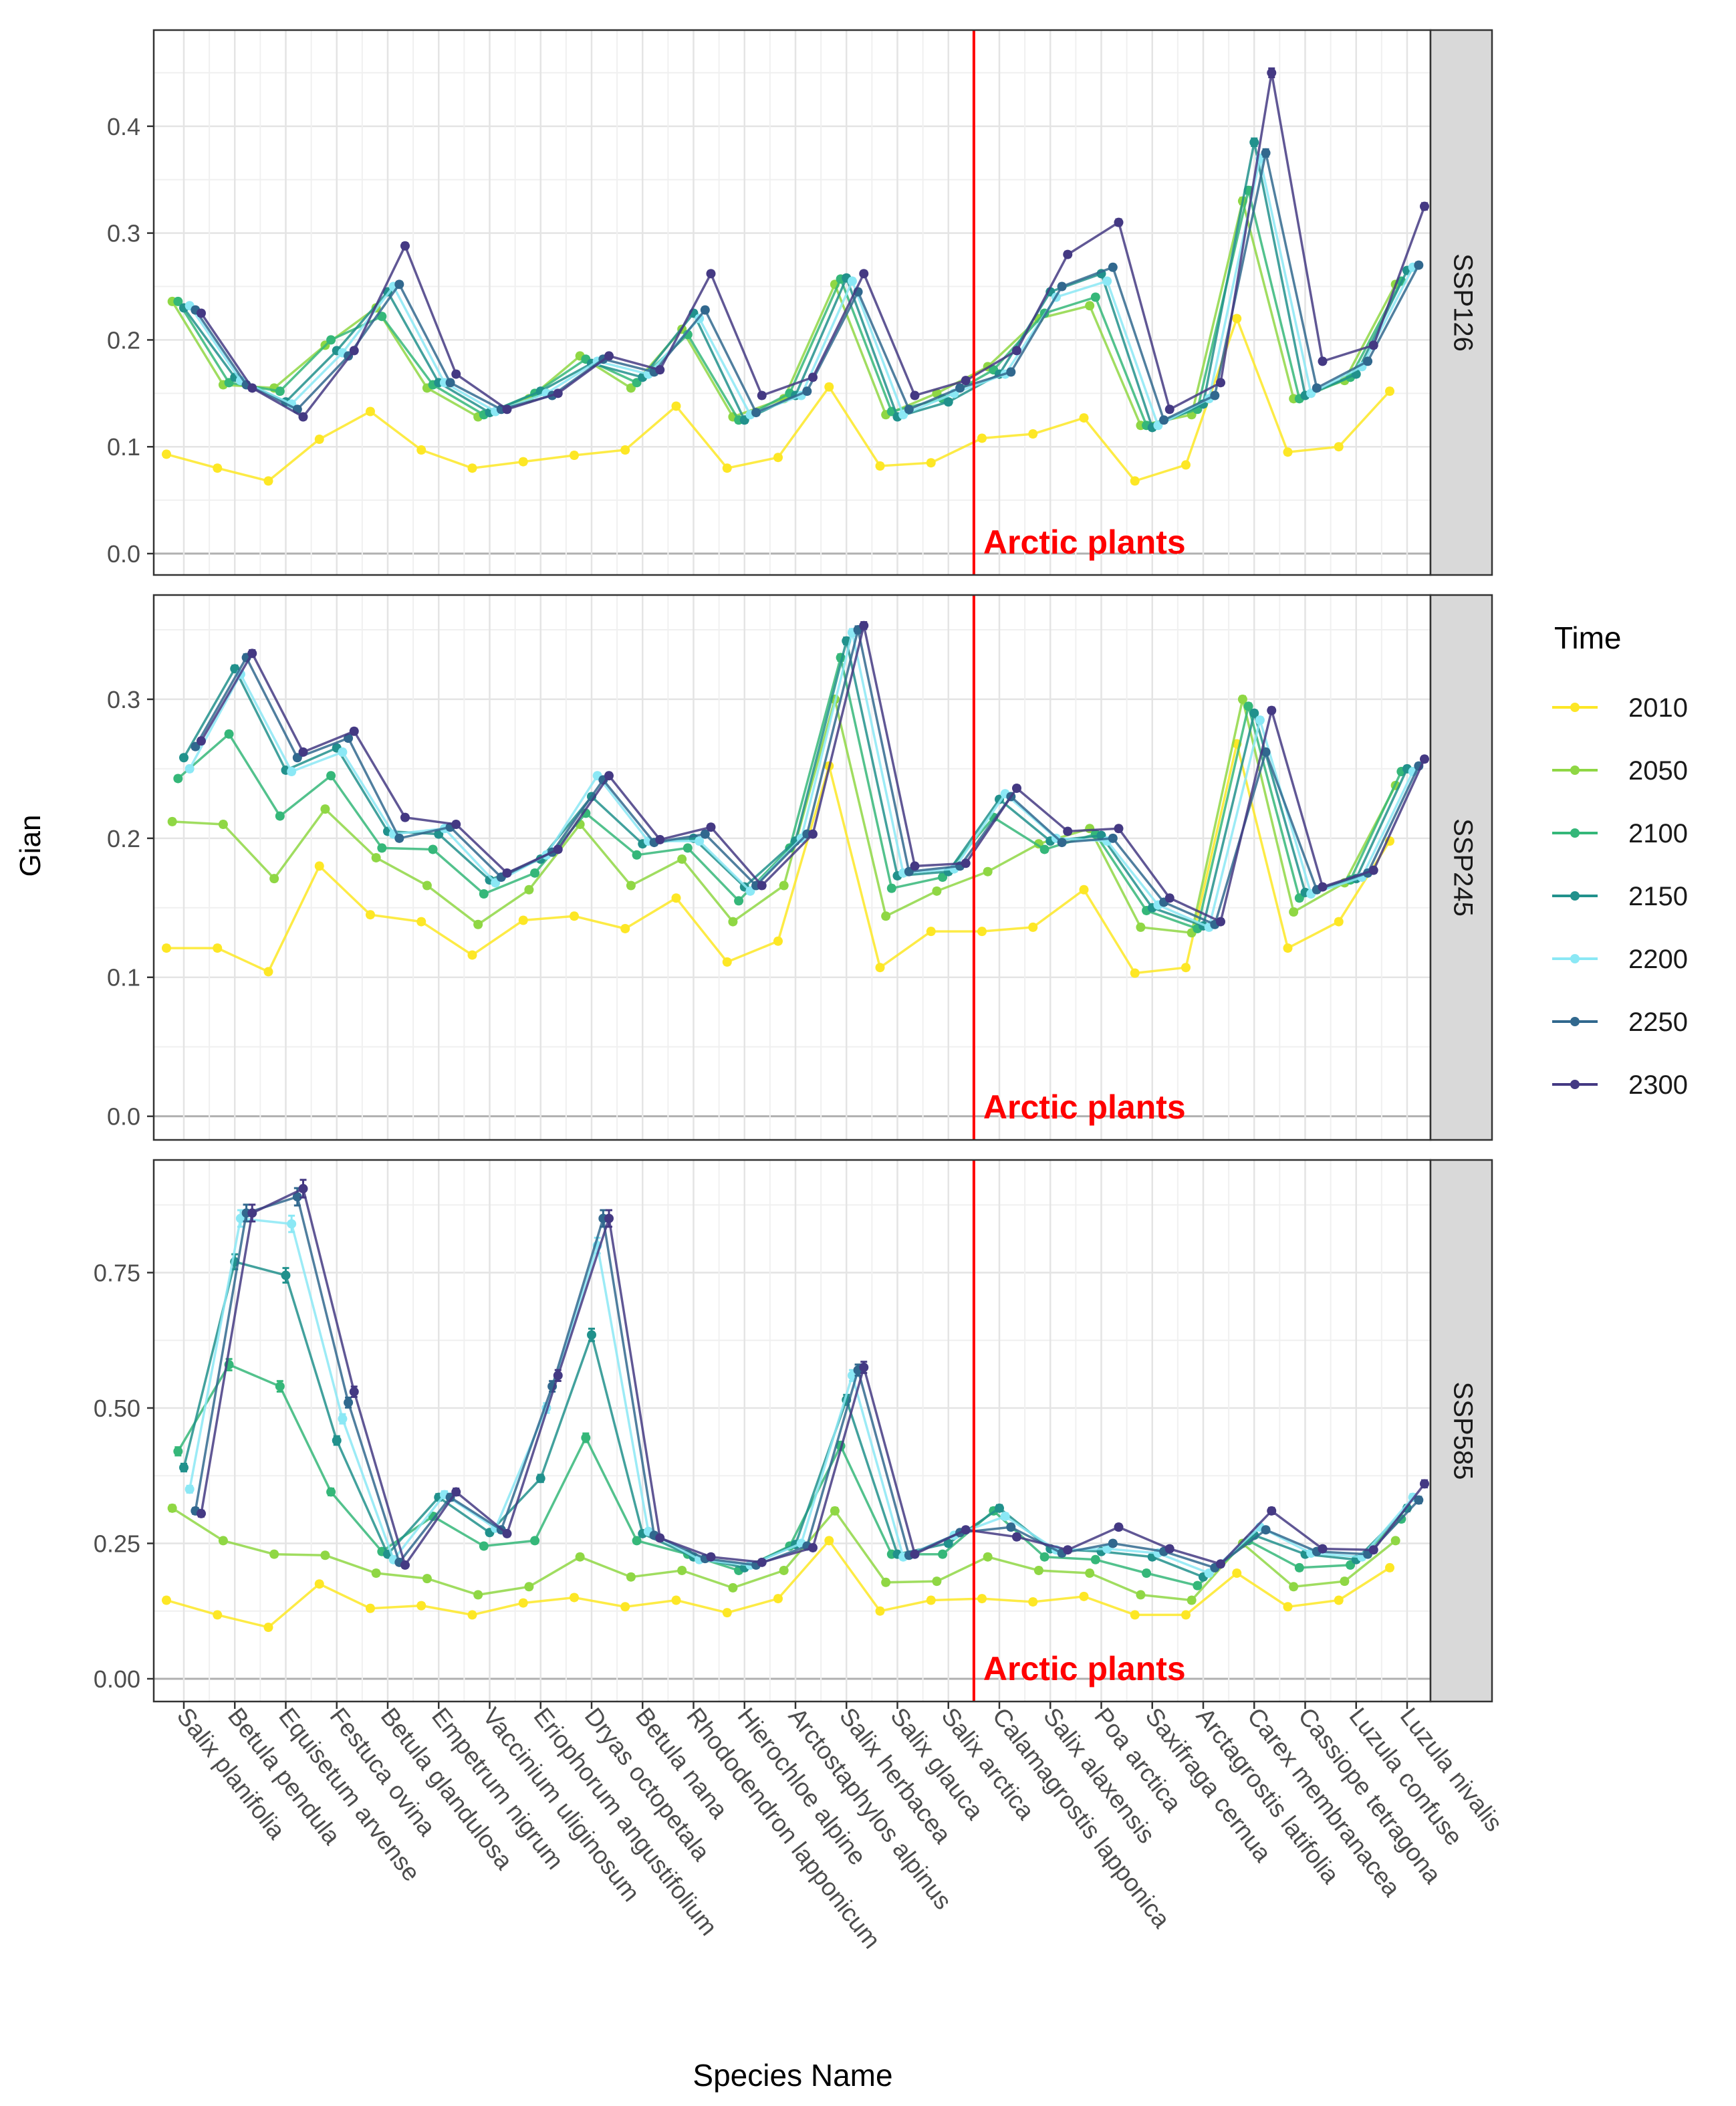  Describe the element at coordinates (123, 234) in the screenshot. I see `y-tick-label: 0.3` at that location.